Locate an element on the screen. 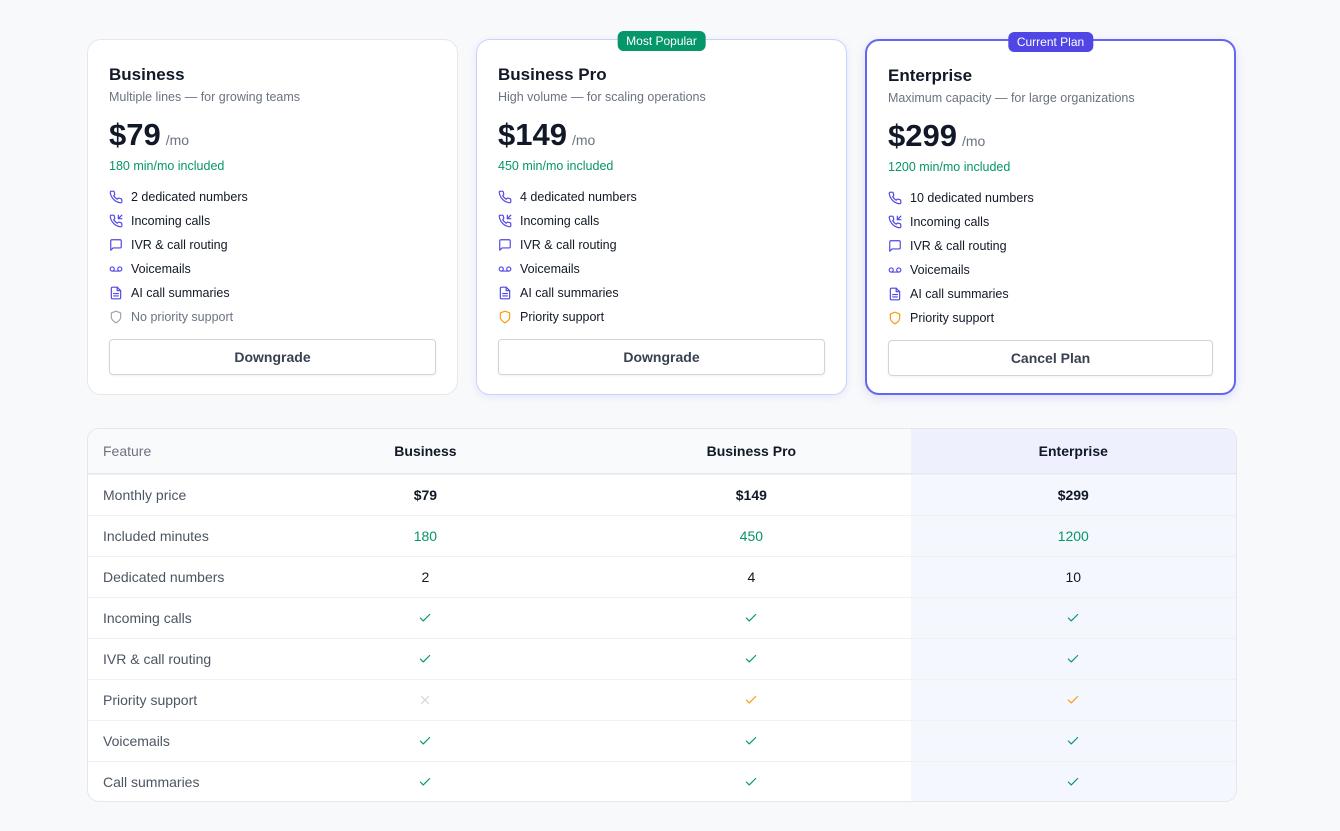 This screenshot has height=831, width=1340. header-cell: Business Pro is located at coordinates (751, 451).